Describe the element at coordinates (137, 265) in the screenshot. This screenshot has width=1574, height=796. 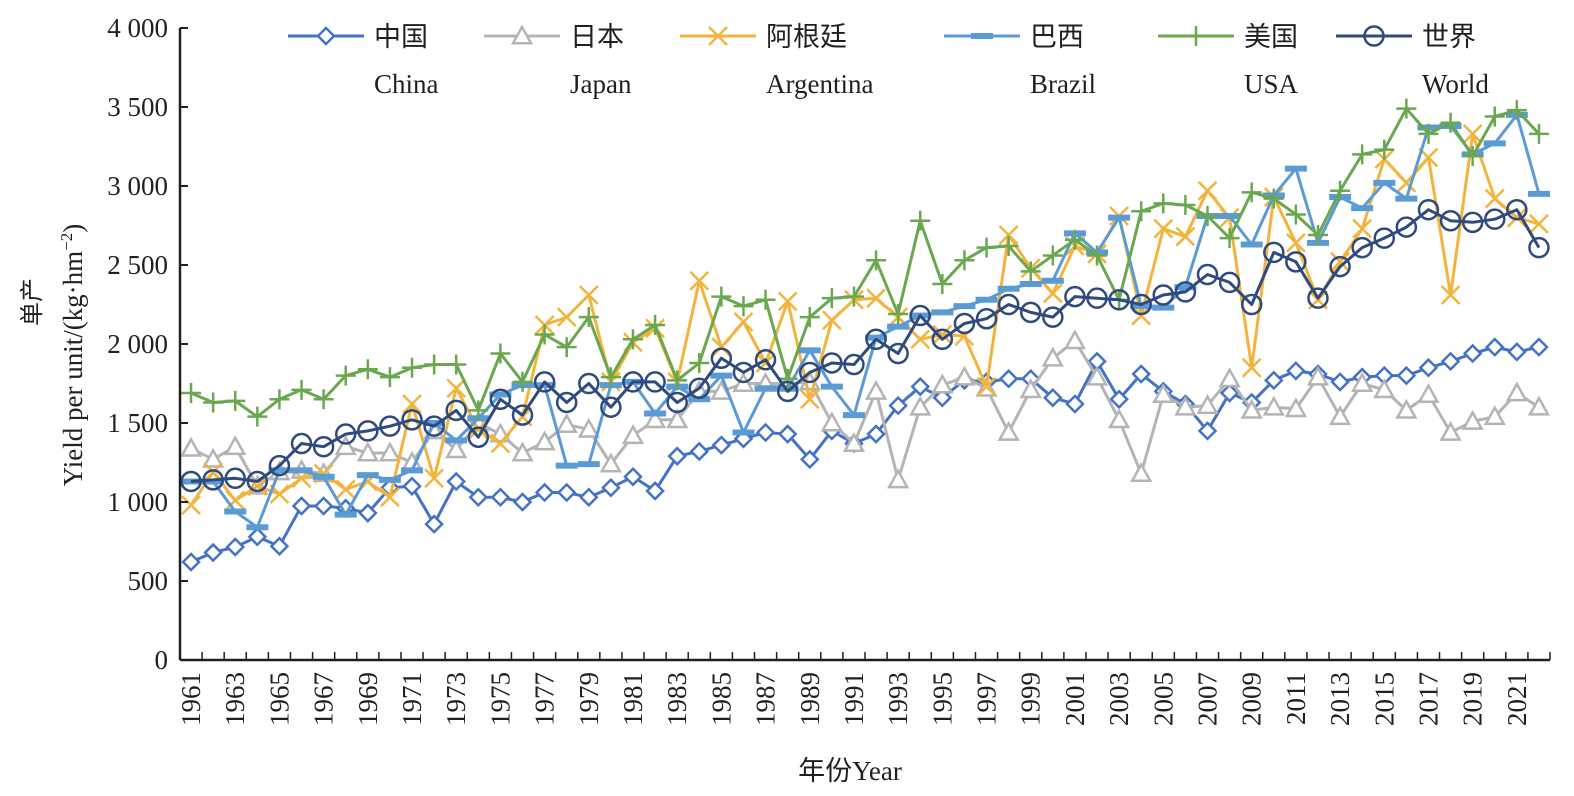
I see `y-tick-label: 2 500` at that location.